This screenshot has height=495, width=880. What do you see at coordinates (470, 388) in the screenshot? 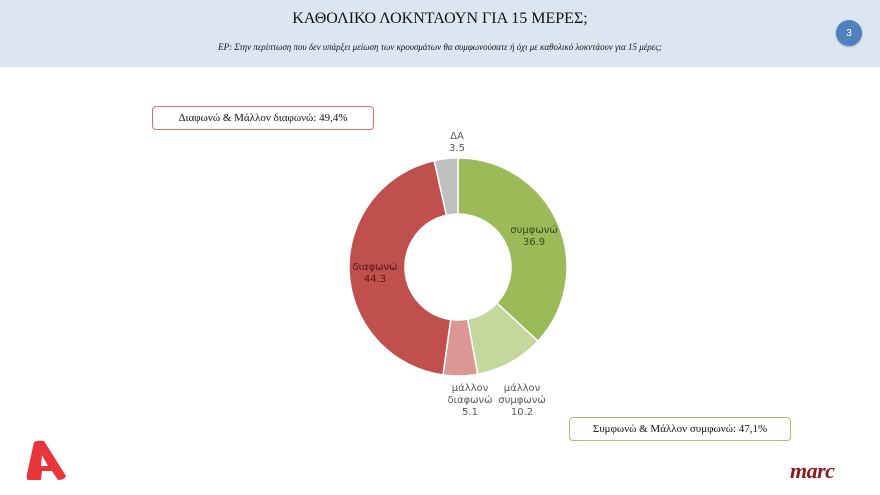
I see `label-rather-disagree-name1: μάλλον` at bounding box center [470, 388].